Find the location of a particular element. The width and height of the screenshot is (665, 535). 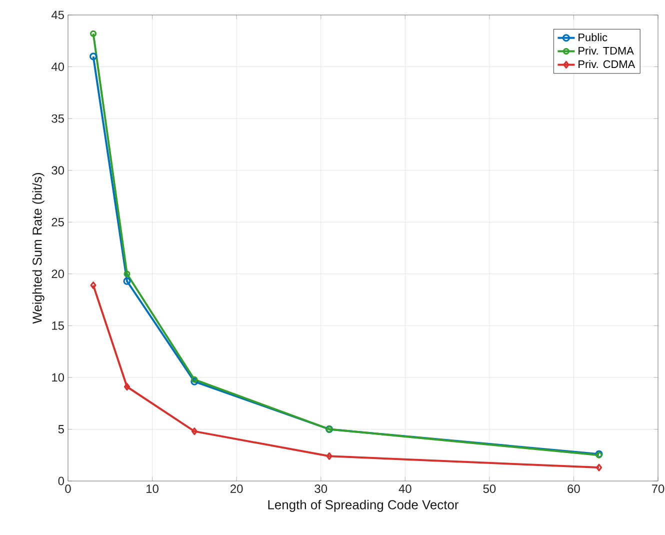

y-tick-label: 35 is located at coordinates (58, 118).